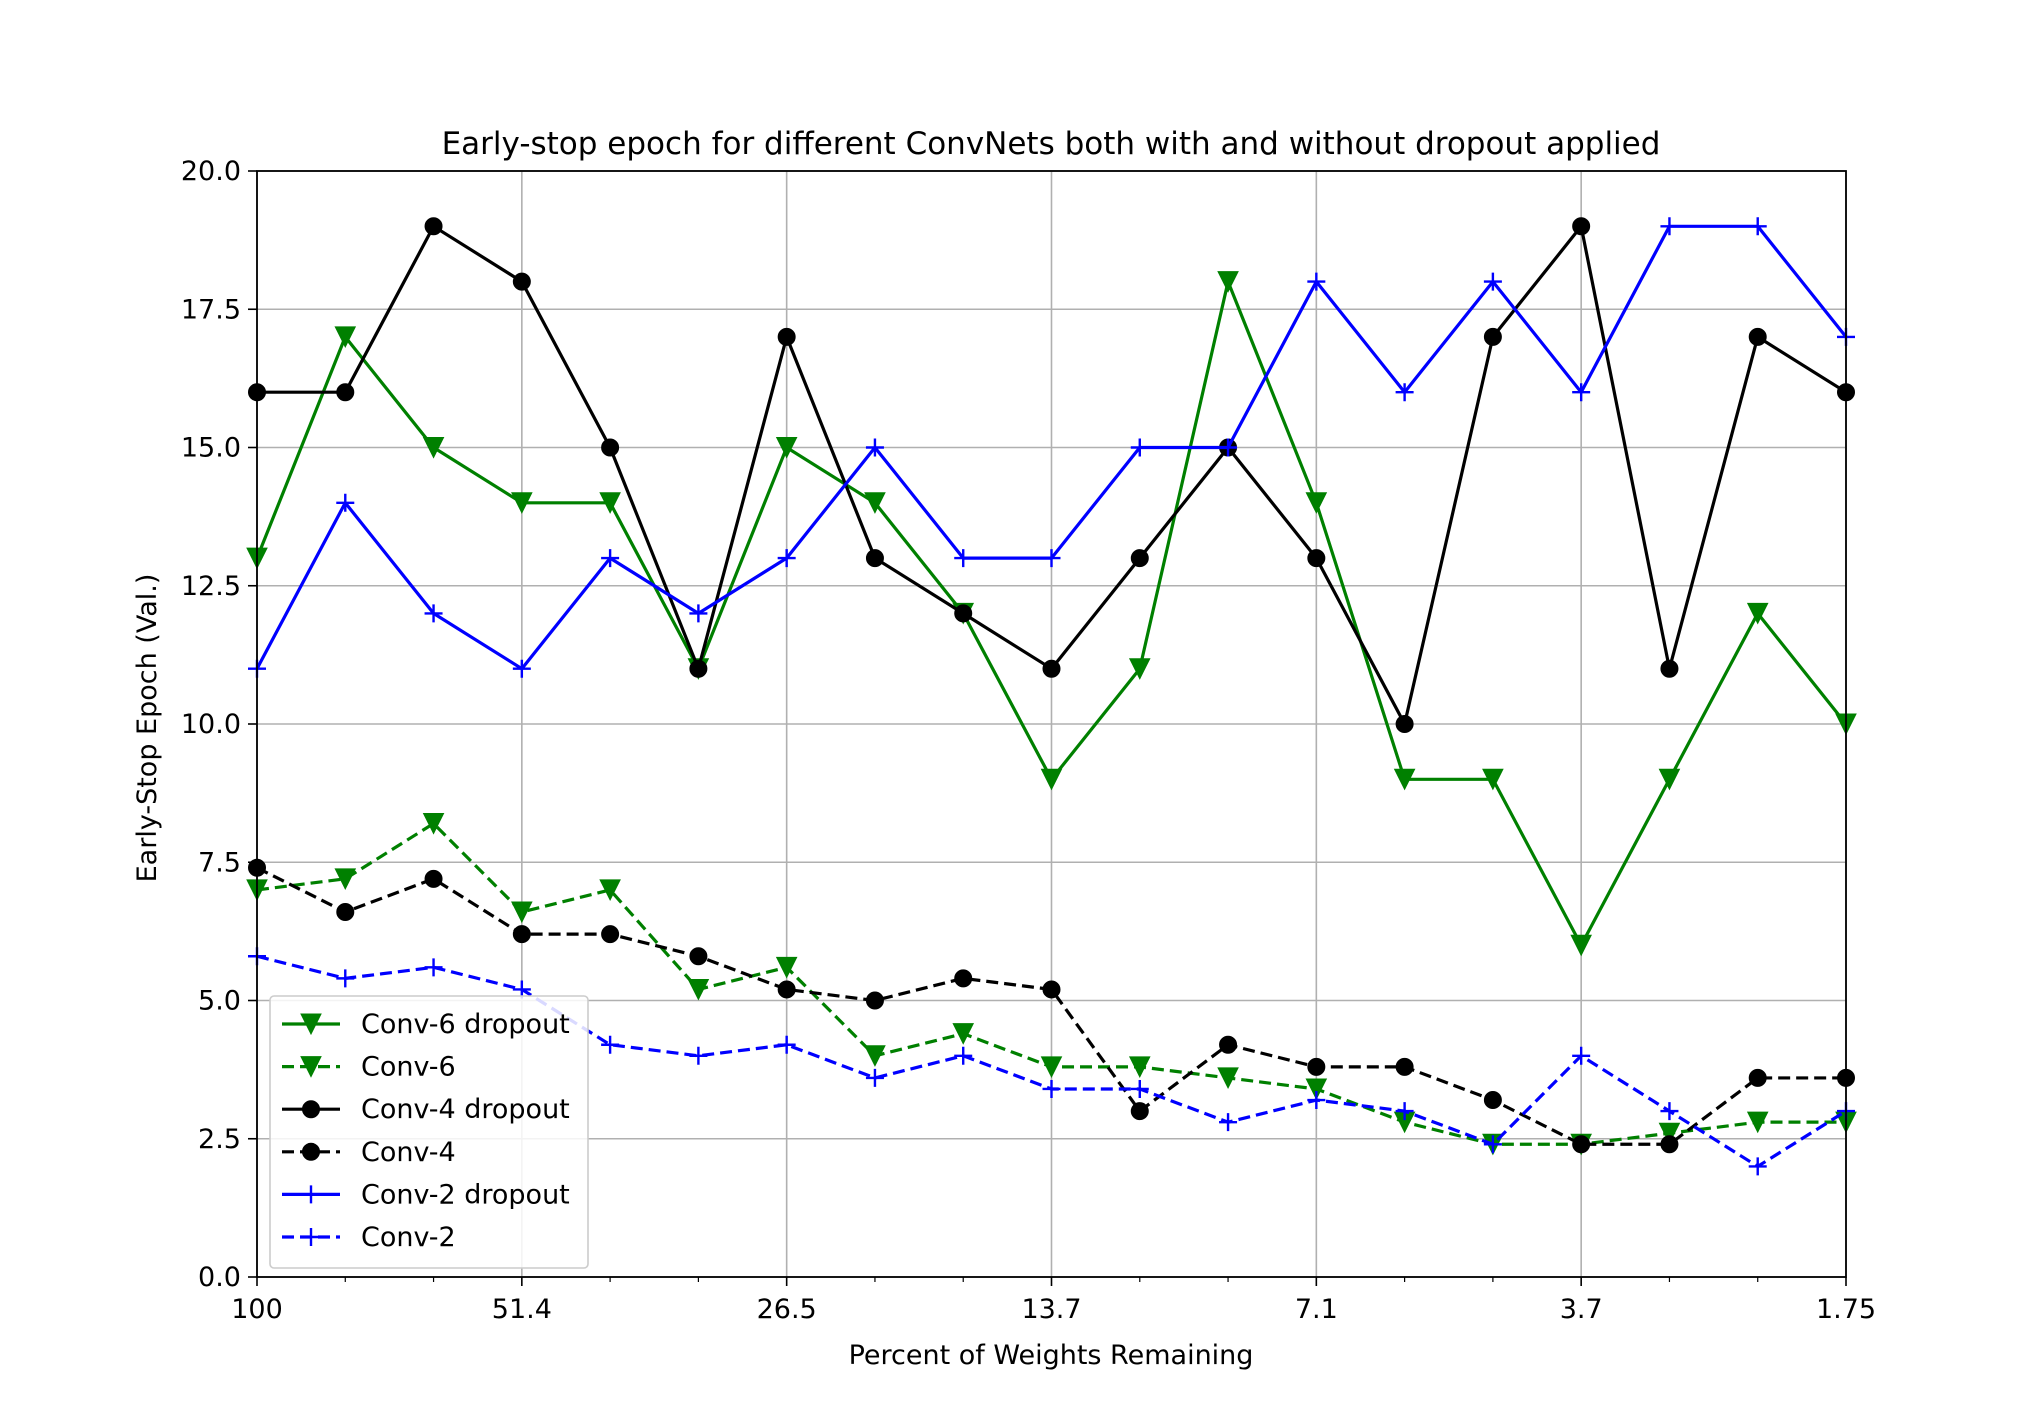  Describe the element at coordinates (1316, 1309) in the screenshot. I see `x-tick-label: 7.1` at that location.